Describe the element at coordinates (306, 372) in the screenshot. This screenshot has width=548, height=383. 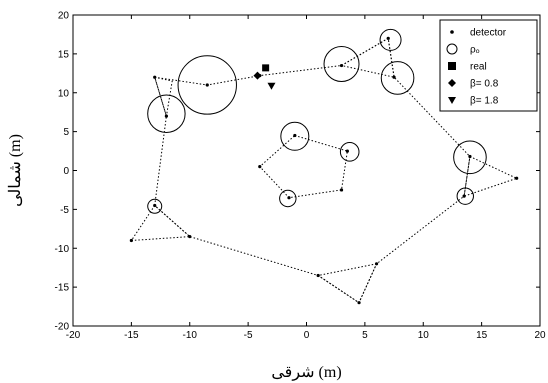
I see `x-axis-label: شرقی (m)` at that location.